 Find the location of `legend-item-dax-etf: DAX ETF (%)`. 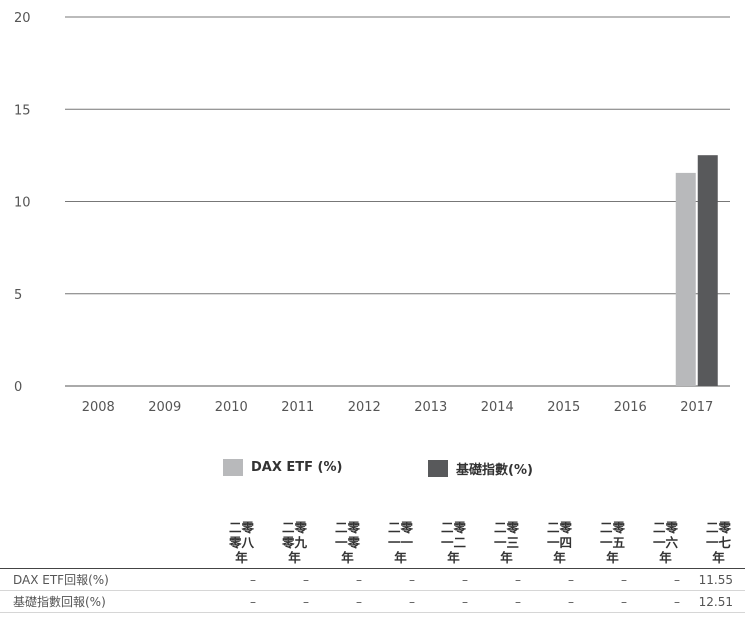

legend-item-dax-etf: DAX ETF (%) is located at coordinates (282, 467).